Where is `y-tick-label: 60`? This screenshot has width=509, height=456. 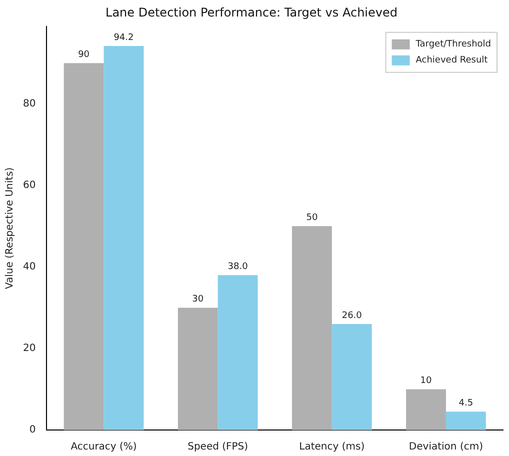
y-tick-label: 60 is located at coordinates (29, 185).